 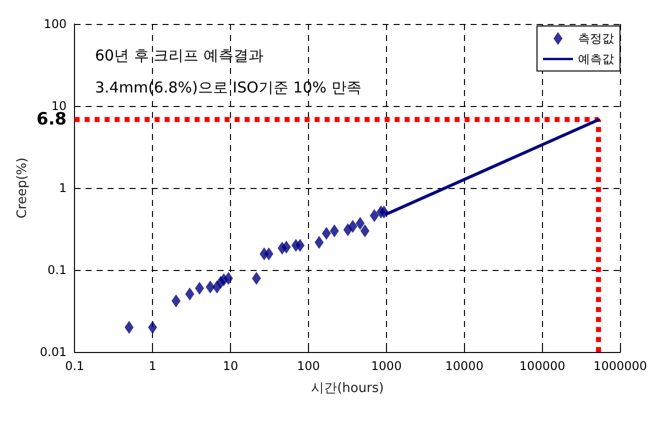 I want to click on x-tick-label: 1000000, so click(x=621, y=366).